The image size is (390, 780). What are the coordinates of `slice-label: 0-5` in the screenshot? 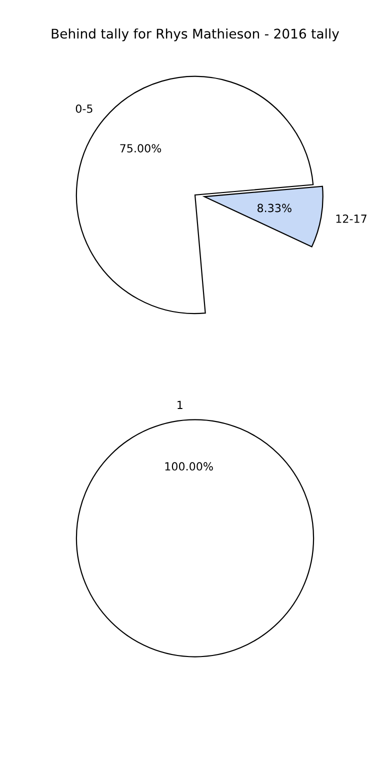 It's located at (84, 108).